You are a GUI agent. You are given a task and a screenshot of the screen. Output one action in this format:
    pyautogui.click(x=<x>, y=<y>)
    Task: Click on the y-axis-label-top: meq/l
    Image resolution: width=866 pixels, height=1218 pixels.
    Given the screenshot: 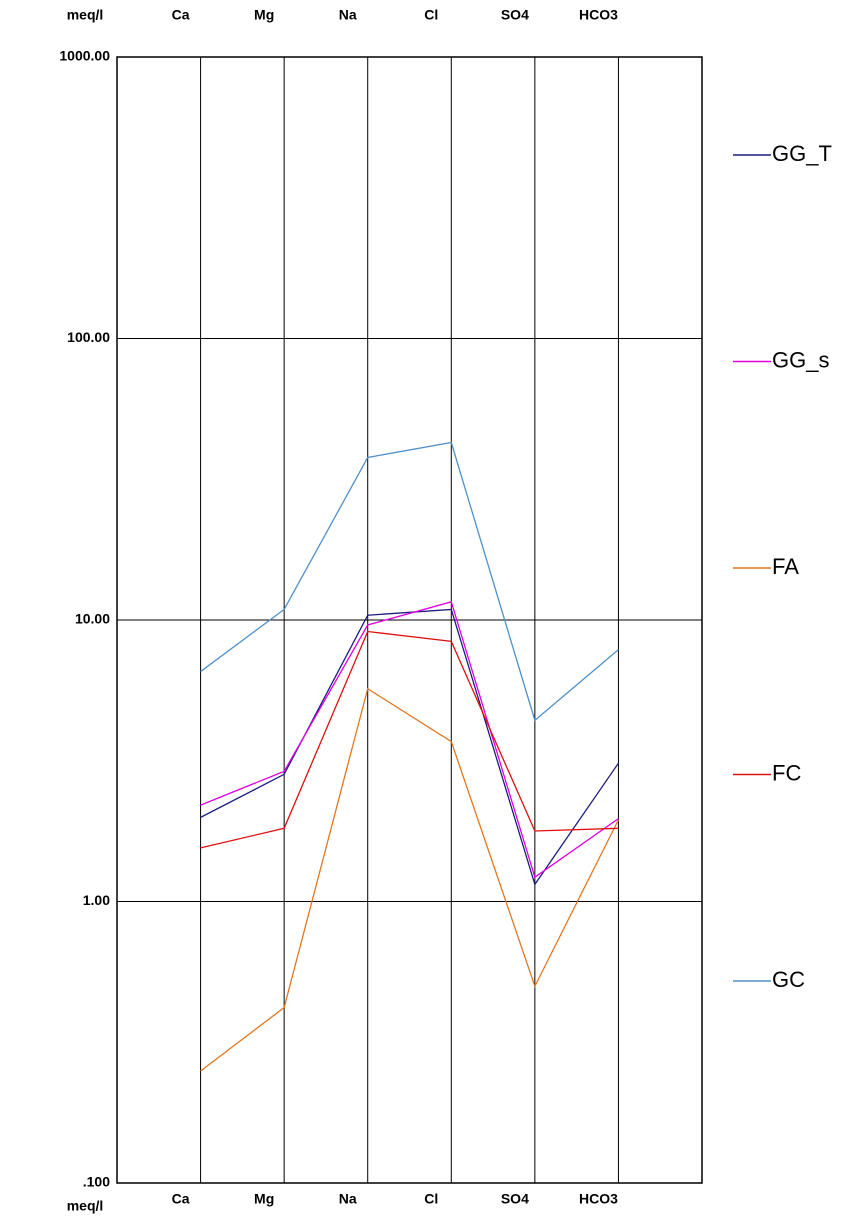 What is the action you would take?
    pyautogui.click(x=85, y=15)
    